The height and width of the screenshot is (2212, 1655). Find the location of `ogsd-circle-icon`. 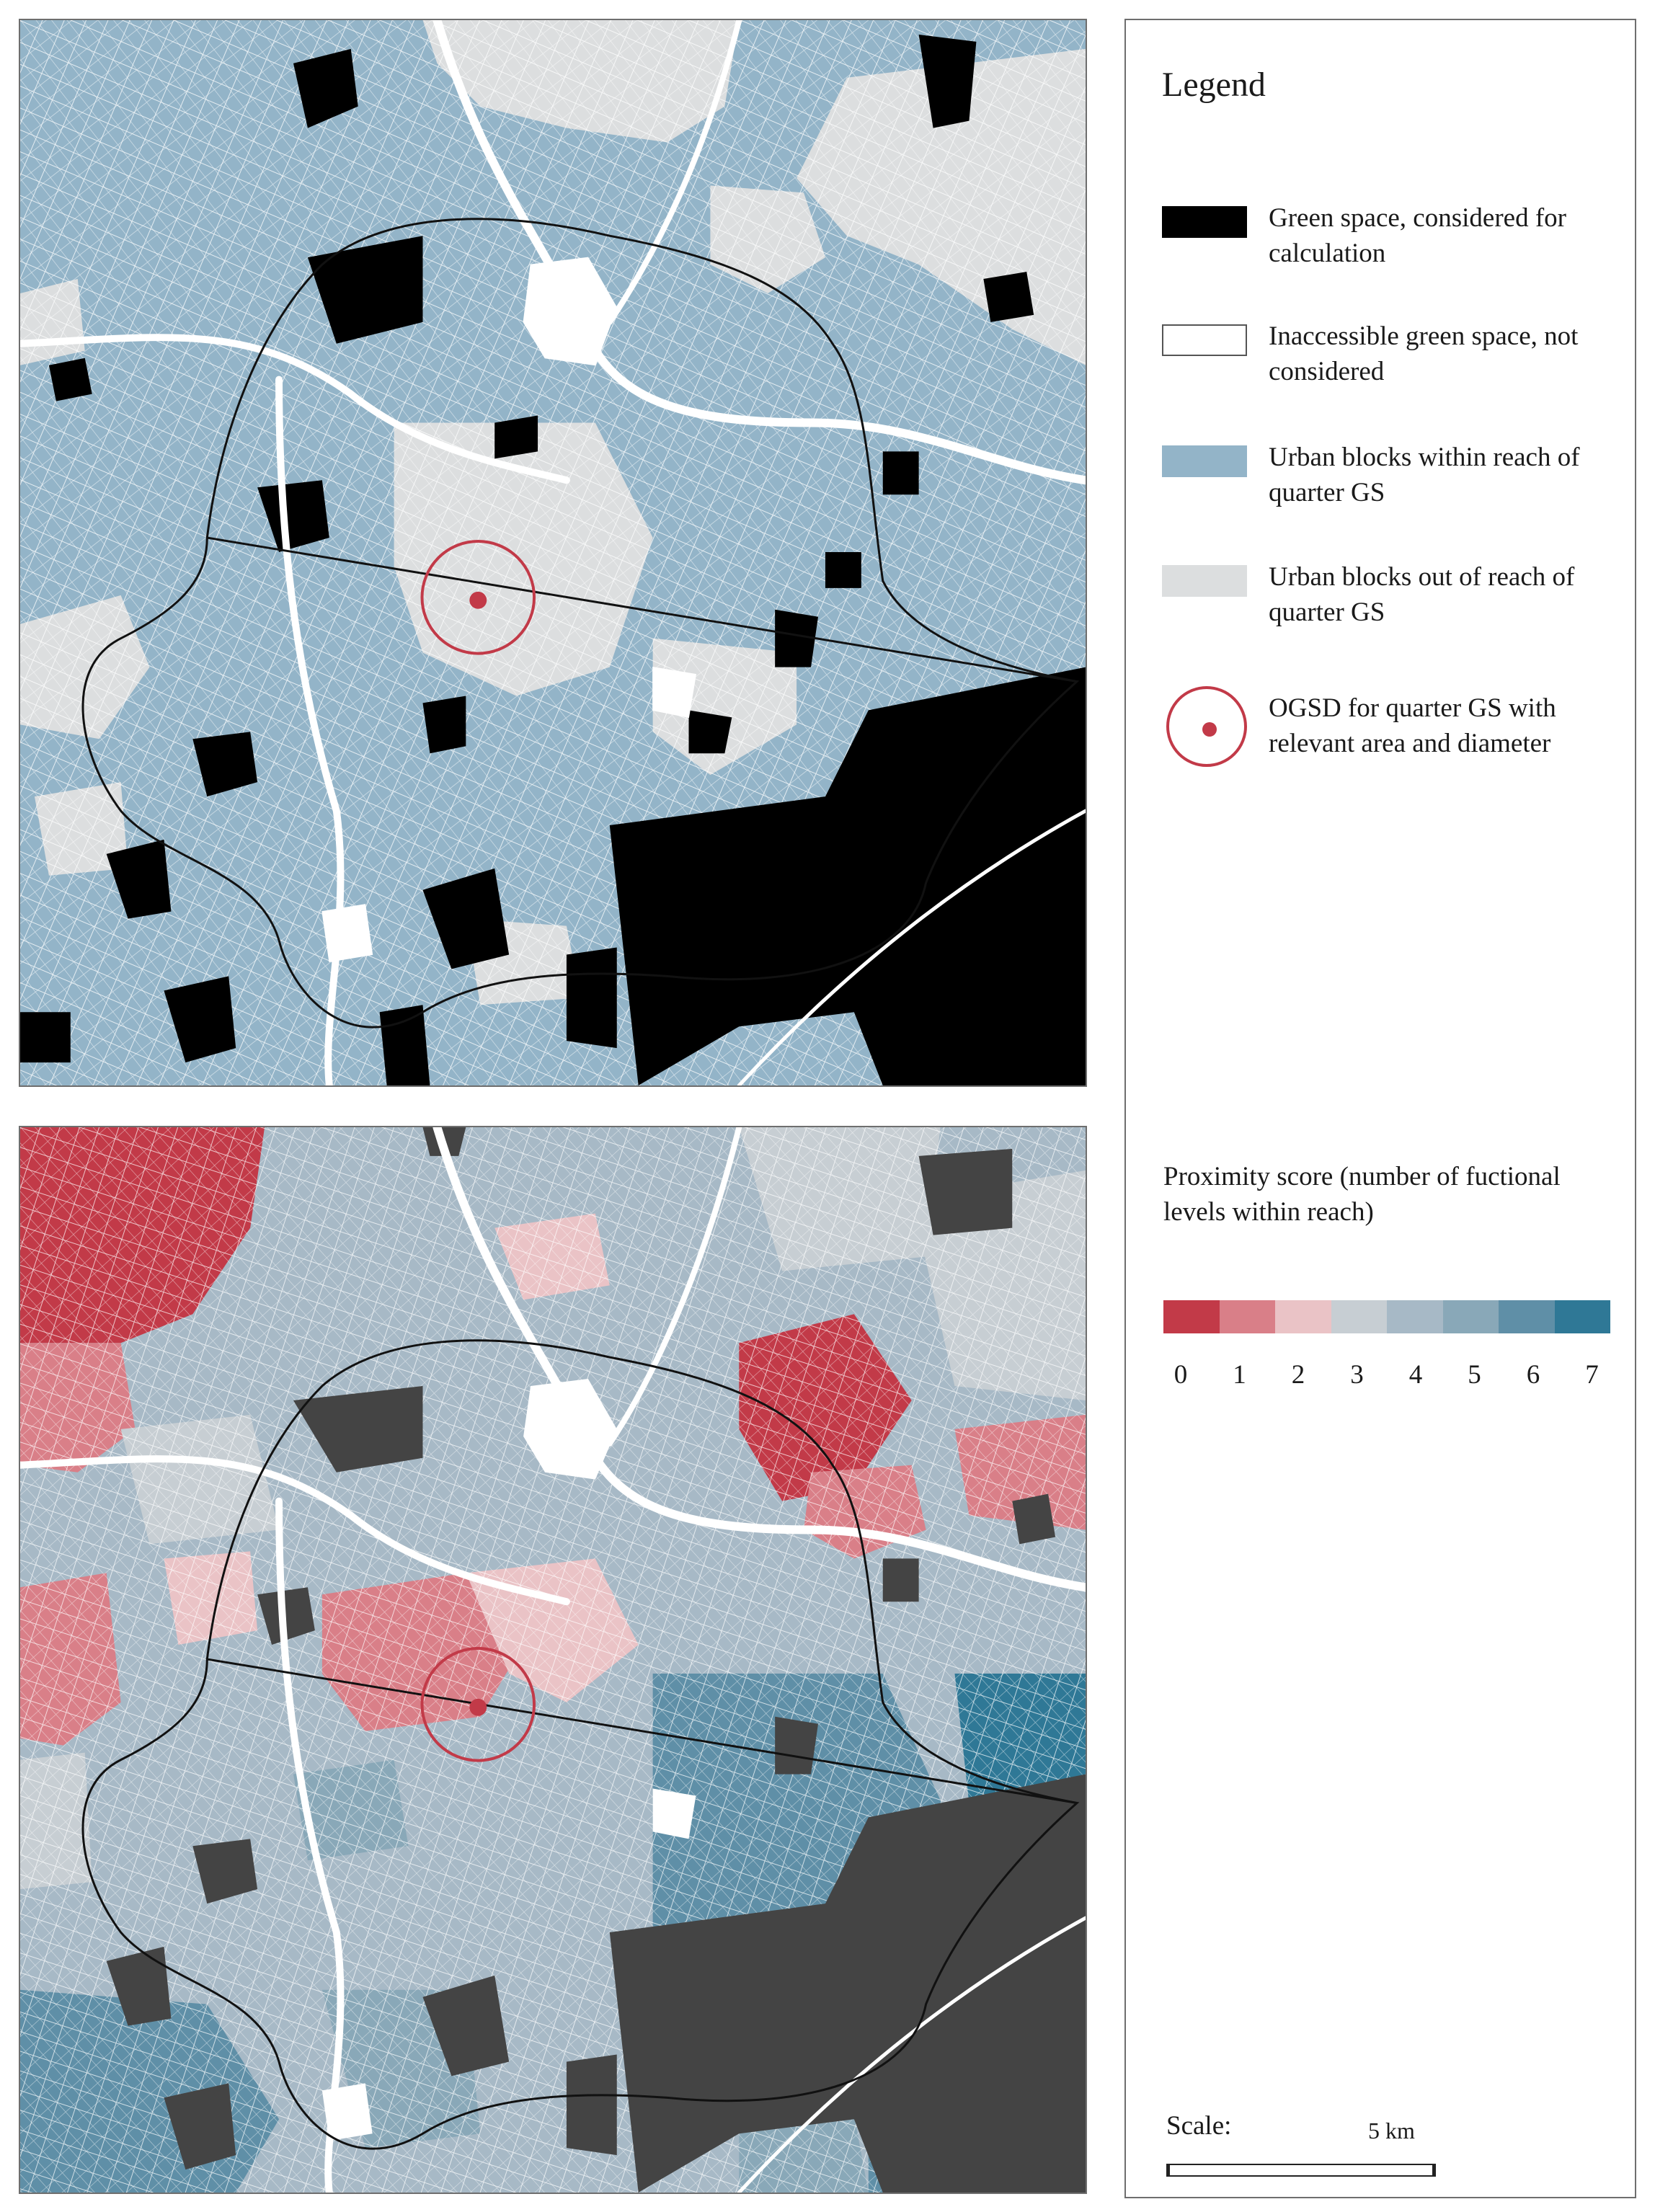

ogsd-circle-icon is located at coordinates (1206, 726).